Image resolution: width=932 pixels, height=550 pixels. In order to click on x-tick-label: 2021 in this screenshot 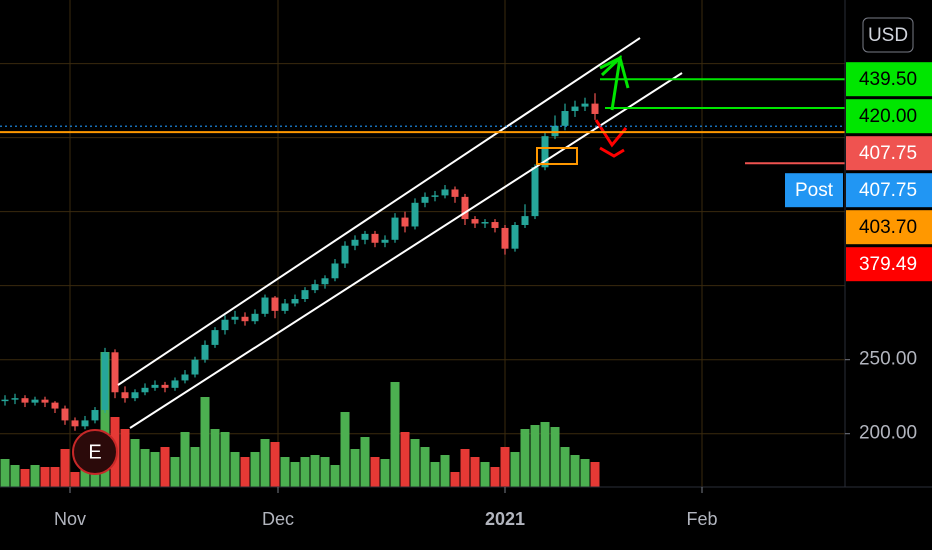, I will do `click(505, 519)`.